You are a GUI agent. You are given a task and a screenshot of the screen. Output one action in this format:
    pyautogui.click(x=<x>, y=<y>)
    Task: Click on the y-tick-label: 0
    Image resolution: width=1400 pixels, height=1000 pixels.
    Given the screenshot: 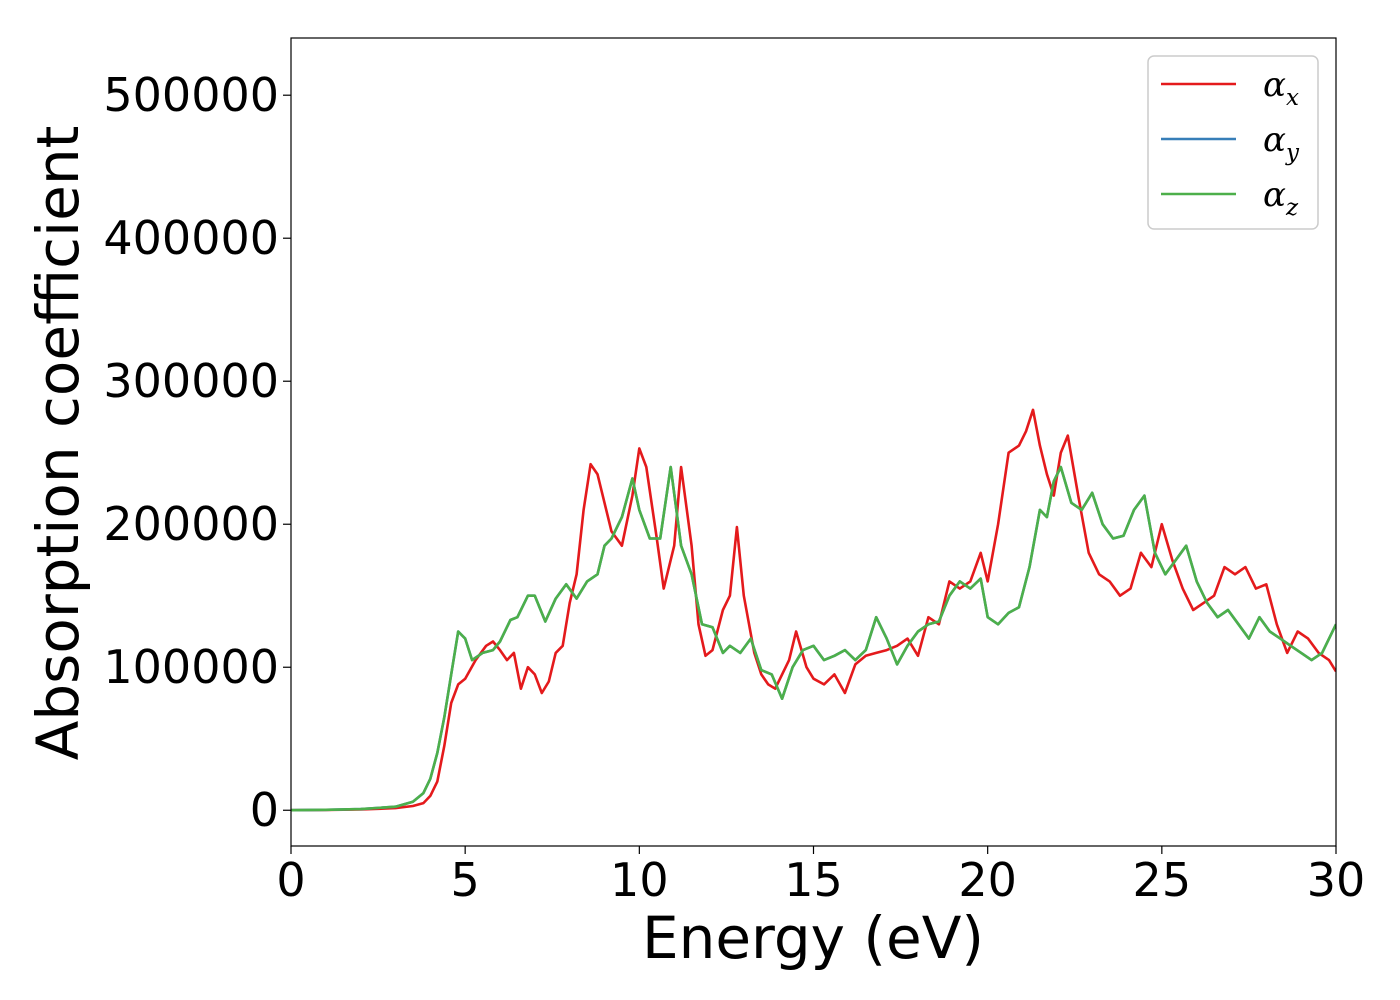 What is the action you would take?
    pyautogui.click(x=264, y=810)
    